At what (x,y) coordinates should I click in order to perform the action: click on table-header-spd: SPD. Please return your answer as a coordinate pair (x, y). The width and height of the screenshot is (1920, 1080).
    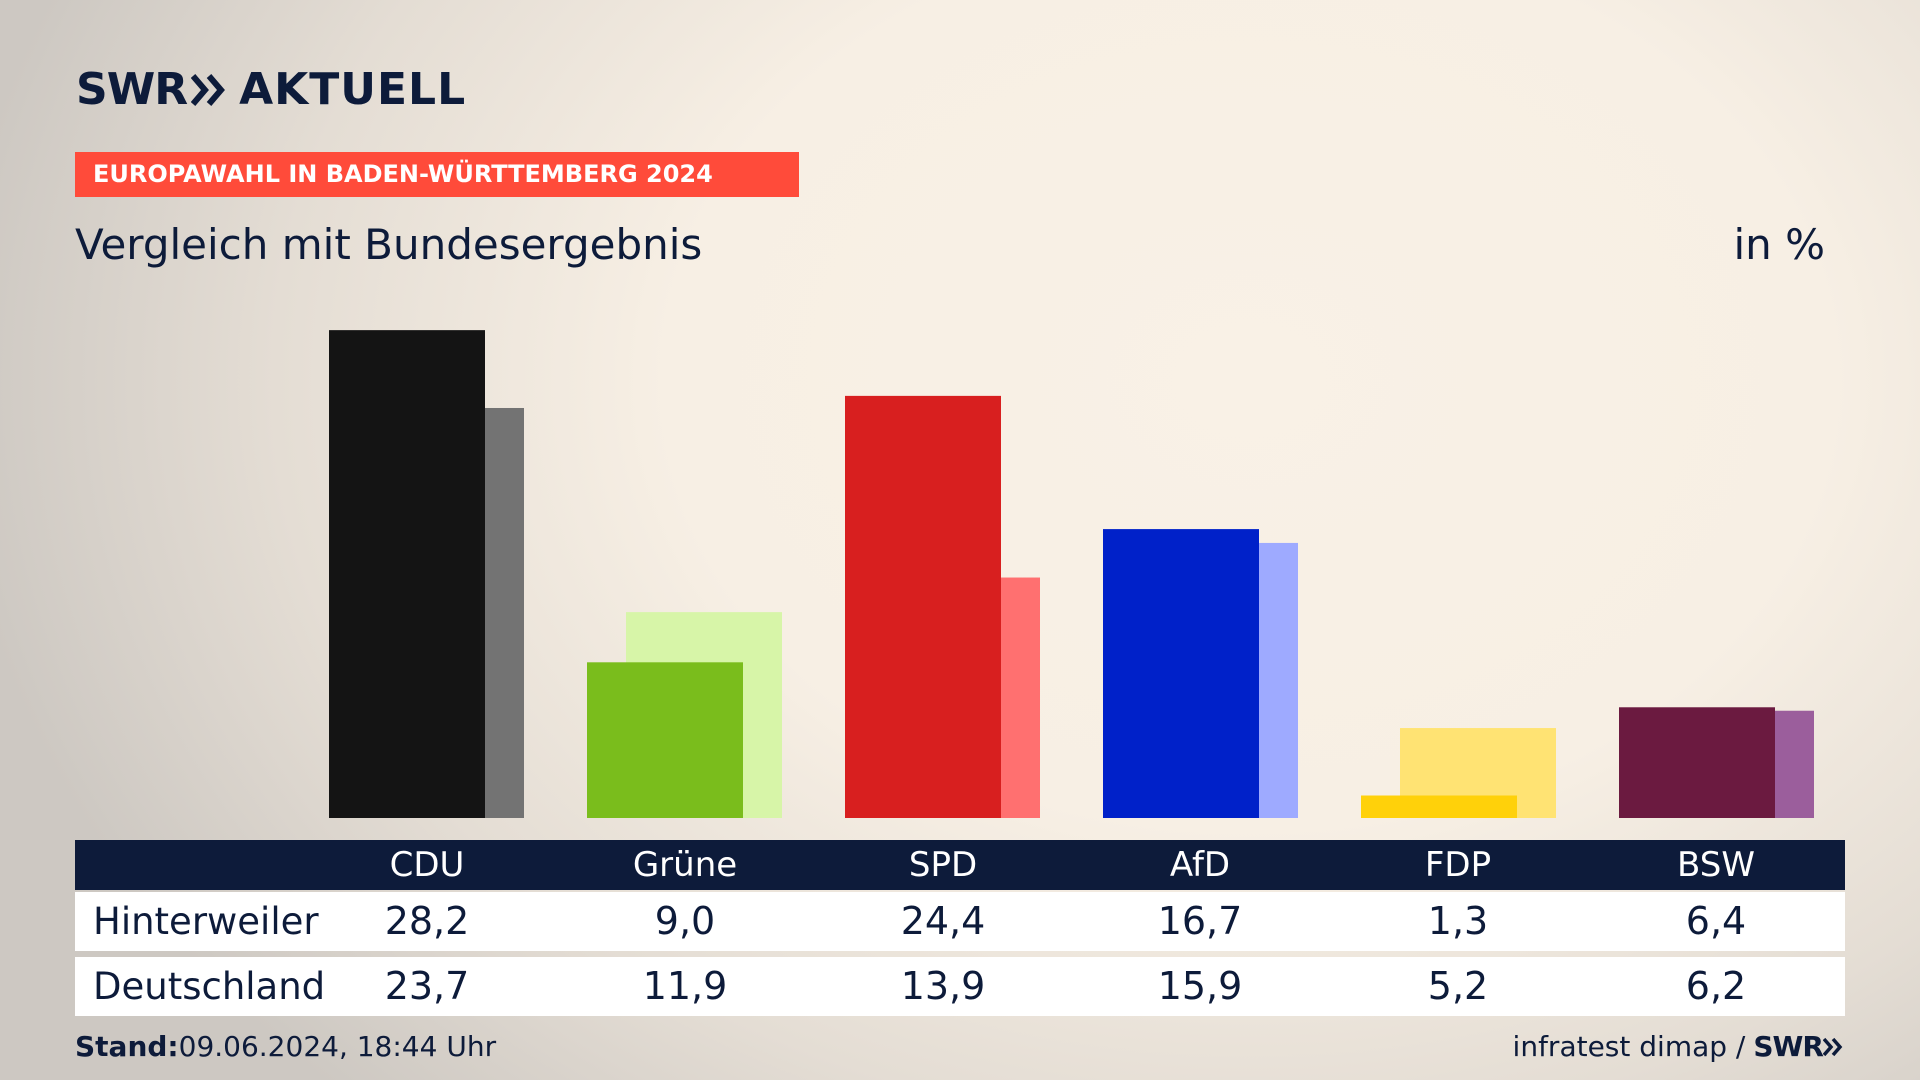
    Looking at the image, I should click on (943, 865).